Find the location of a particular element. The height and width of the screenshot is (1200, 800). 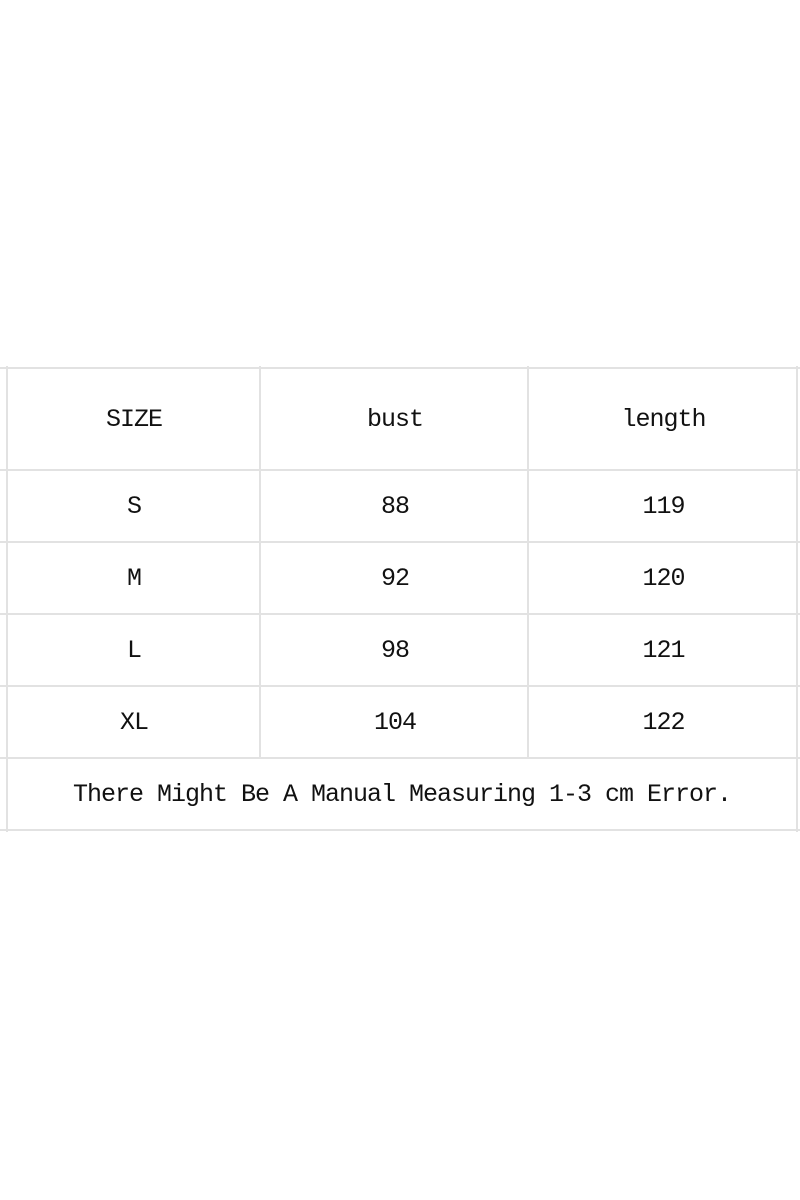

cell-length: 122 is located at coordinates (663, 722).